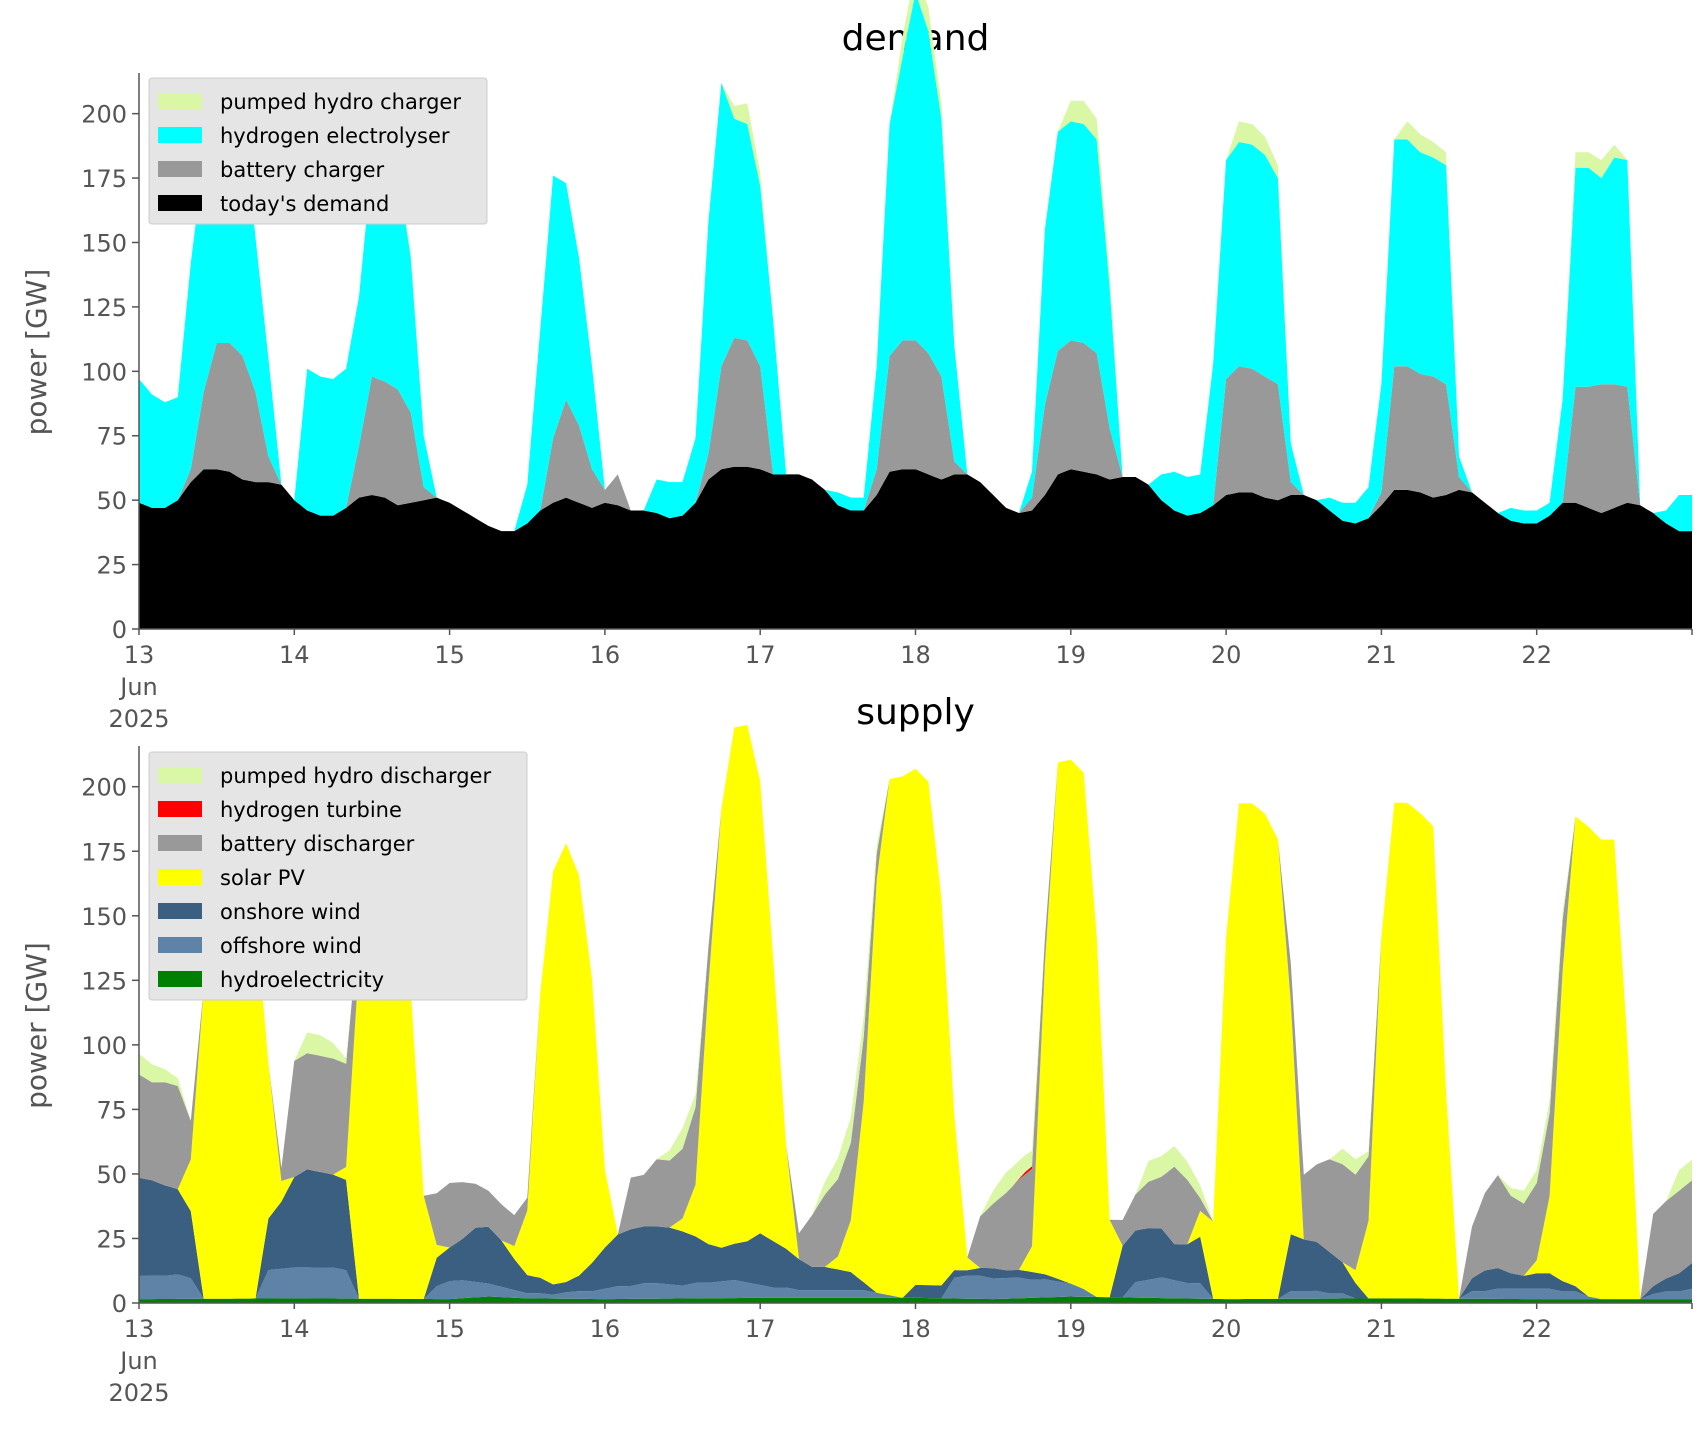 The width and height of the screenshot is (1706, 1431). What do you see at coordinates (915, 712) in the screenshot?
I see `chart-title: supply` at bounding box center [915, 712].